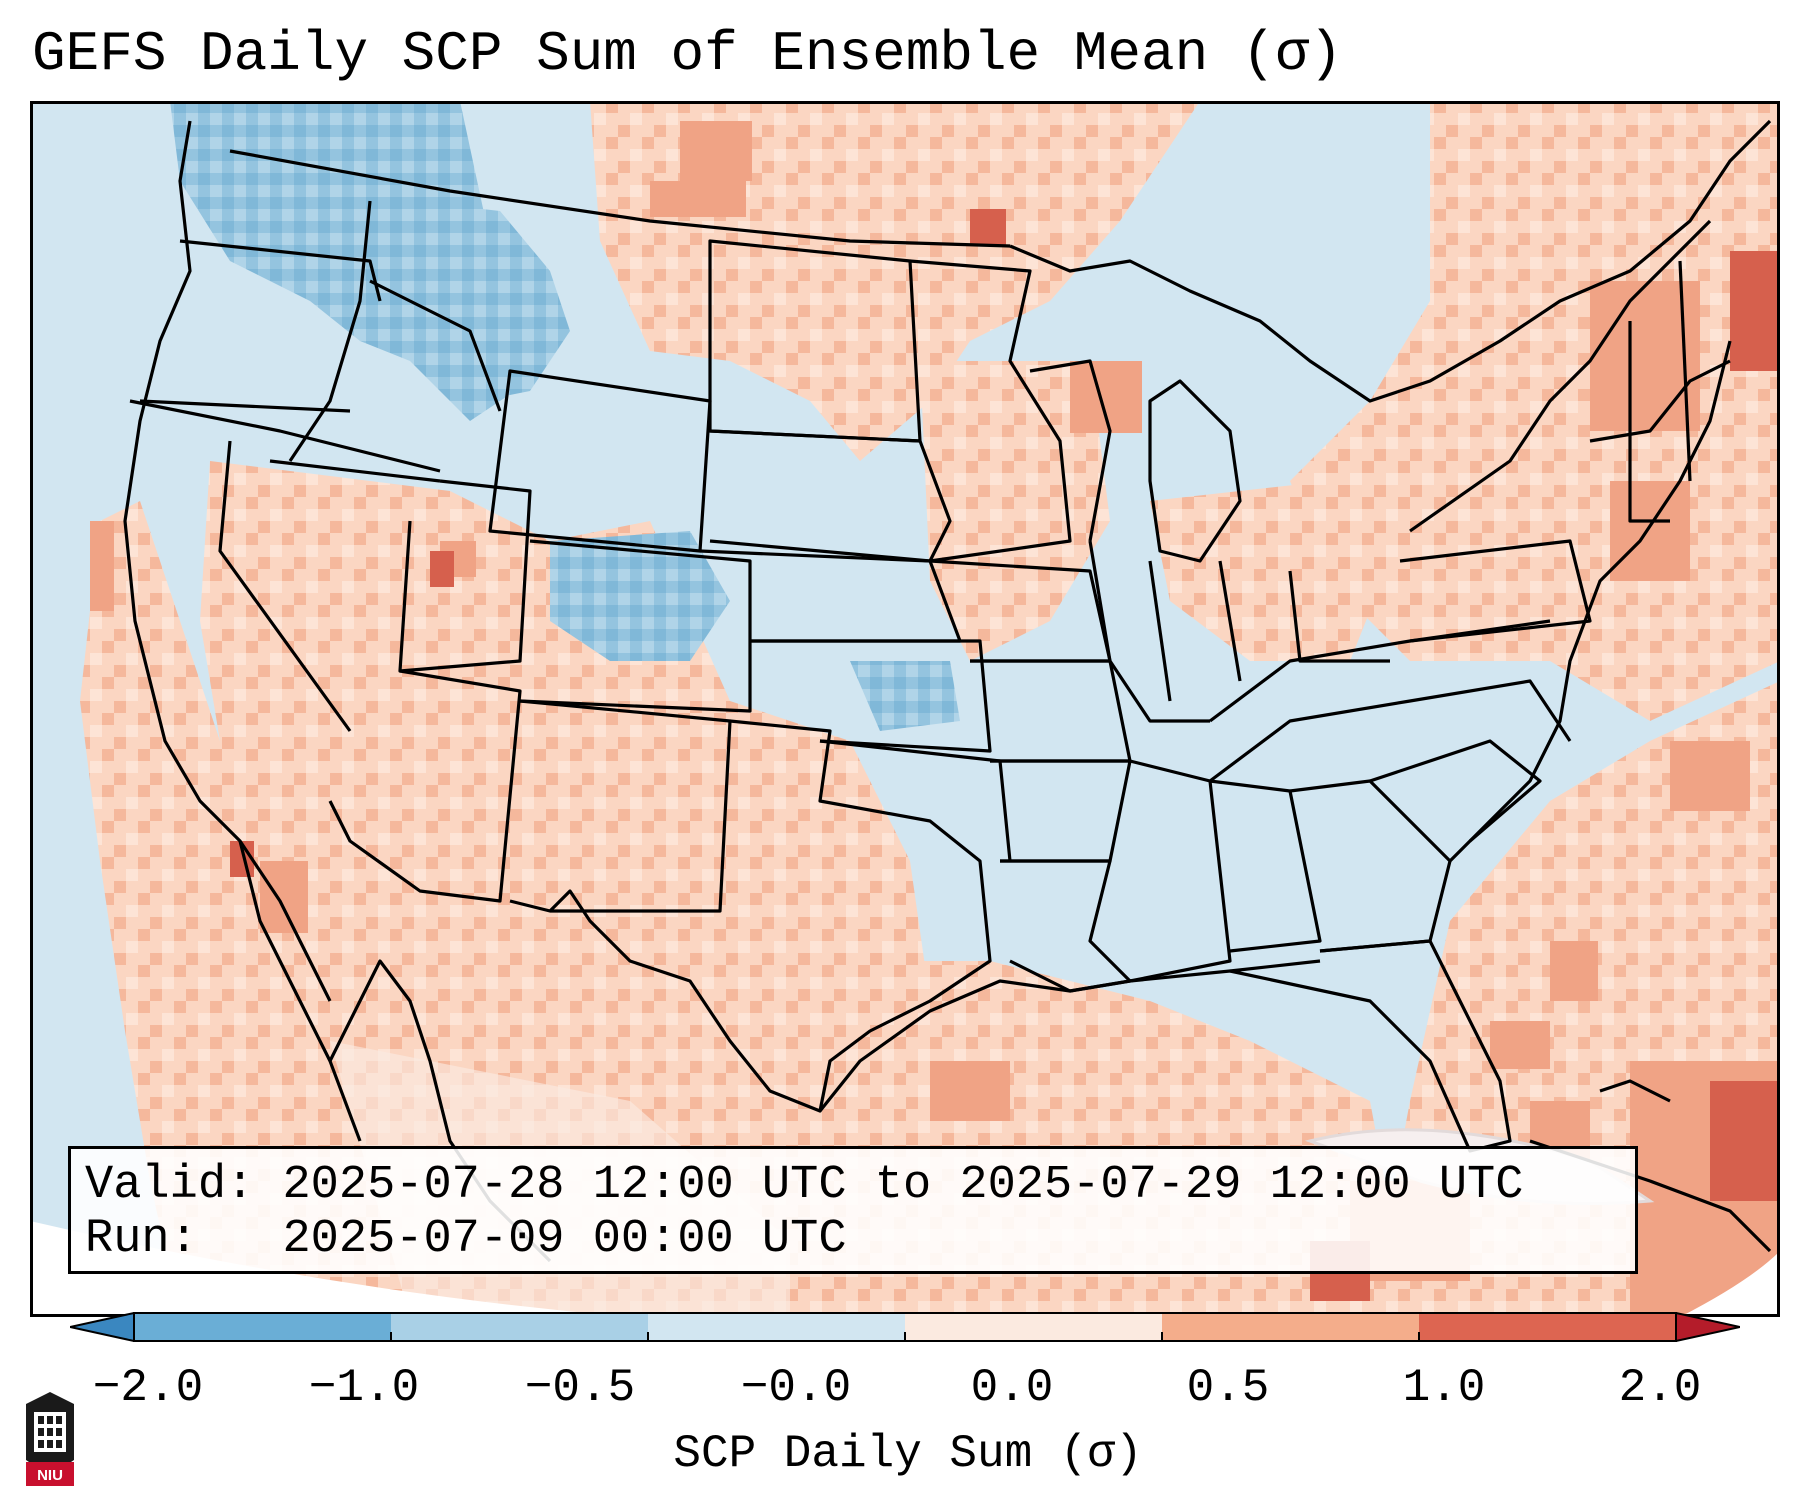 This screenshot has width=1803, height=1506. I want to click on colorbar-tick-label: −1.0, so click(364, 1388).